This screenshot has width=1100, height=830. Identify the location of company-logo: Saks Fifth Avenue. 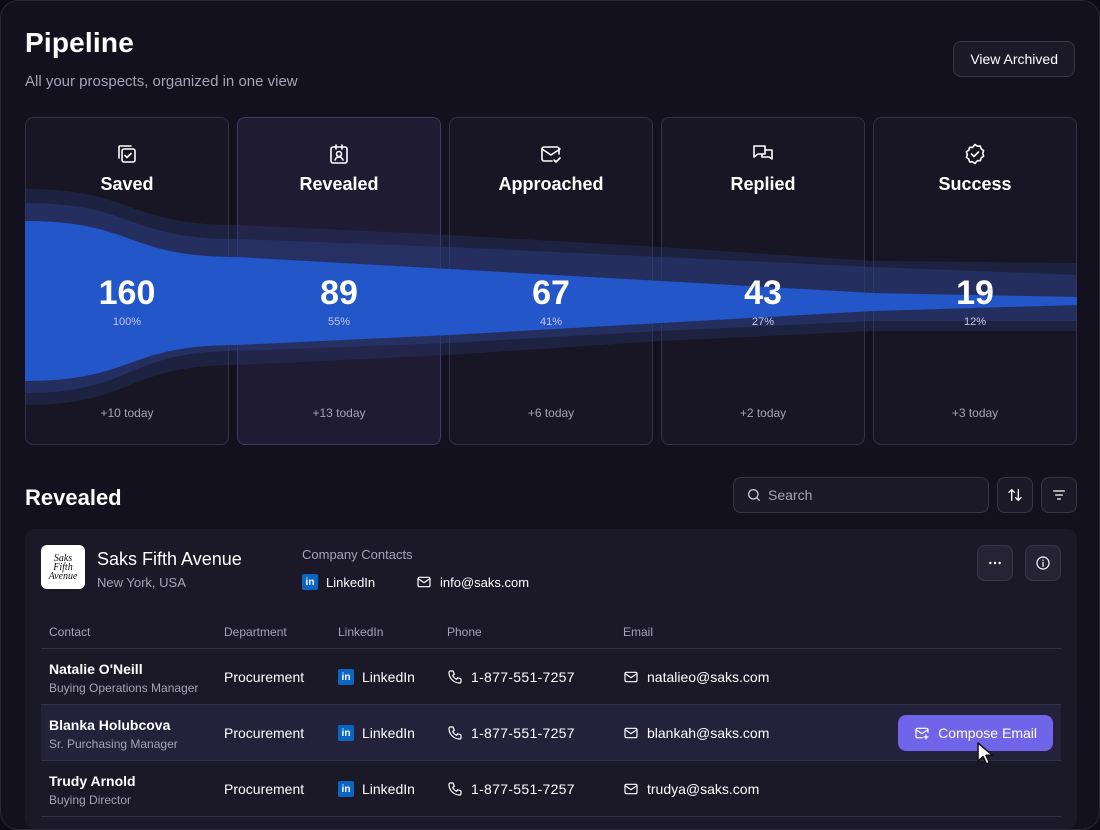
(63, 567).